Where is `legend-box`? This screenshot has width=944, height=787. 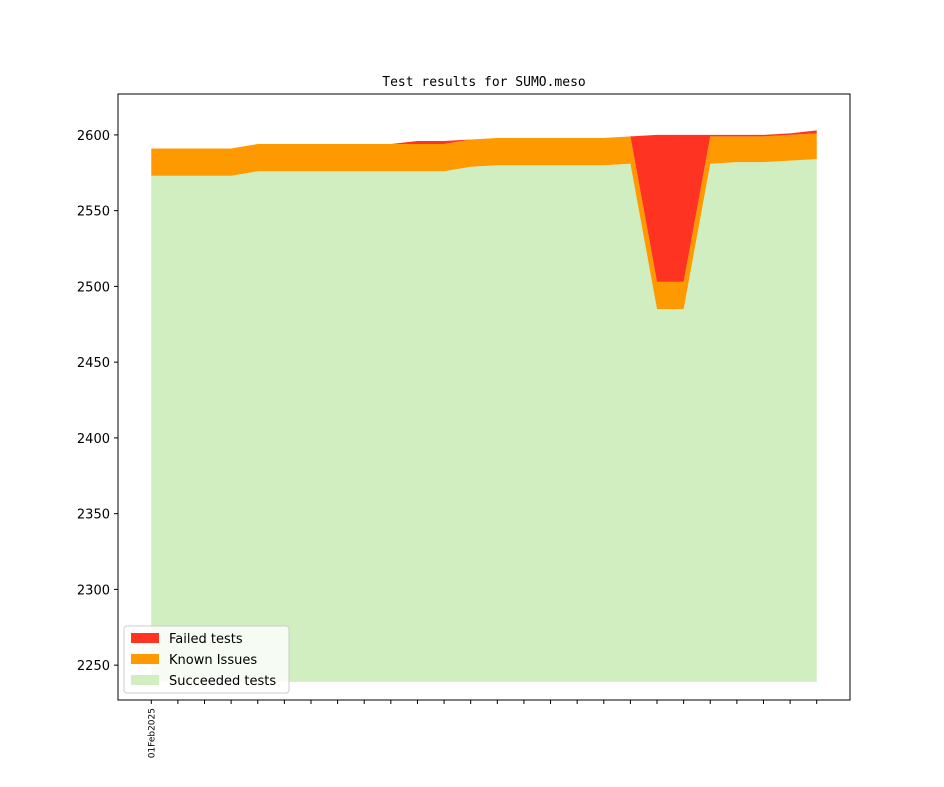 legend-box is located at coordinates (206, 659).